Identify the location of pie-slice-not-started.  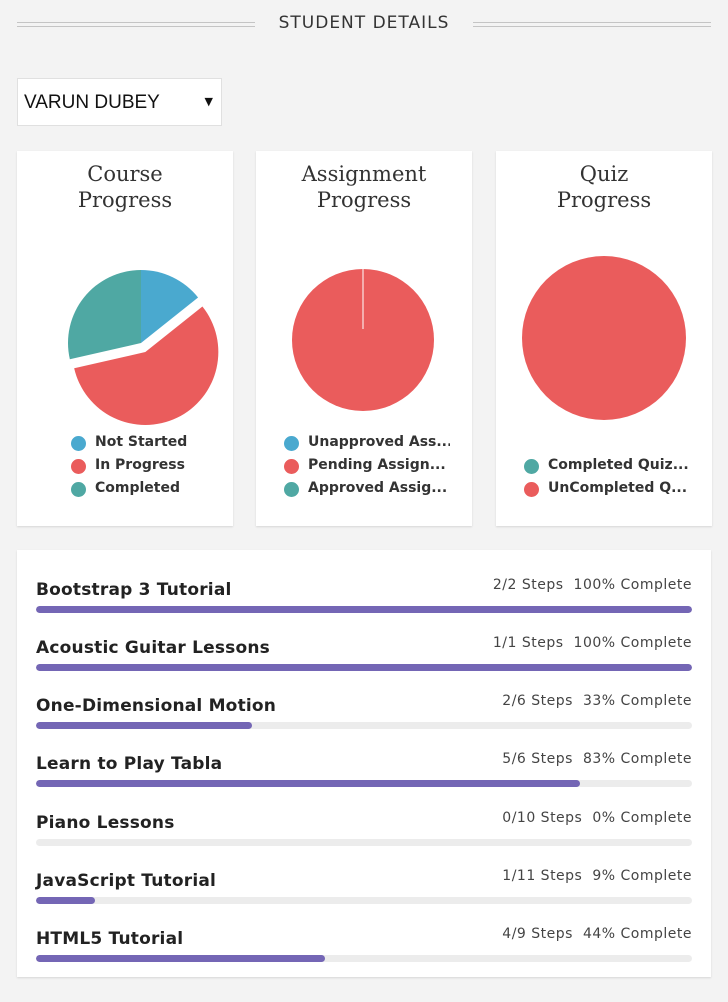
(170, 306).